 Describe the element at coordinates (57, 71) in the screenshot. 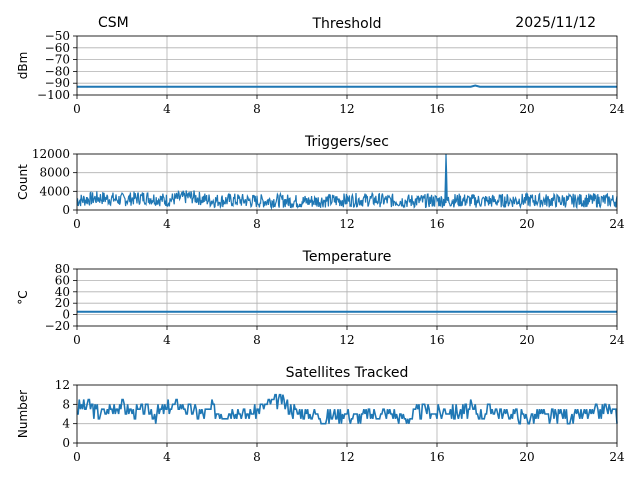

I see `threshold-y-tick-label: −80` at that location.